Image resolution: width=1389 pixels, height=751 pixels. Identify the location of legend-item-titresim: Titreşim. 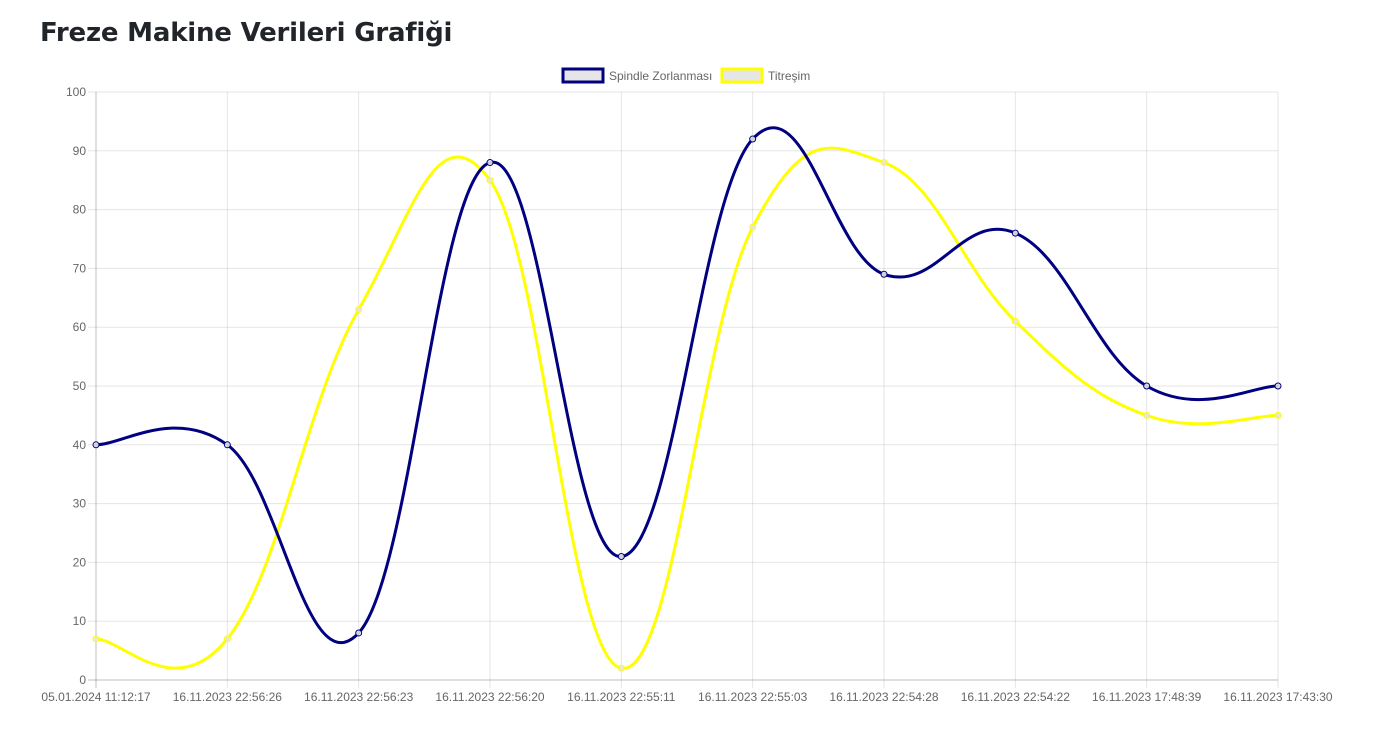
(765, 75).